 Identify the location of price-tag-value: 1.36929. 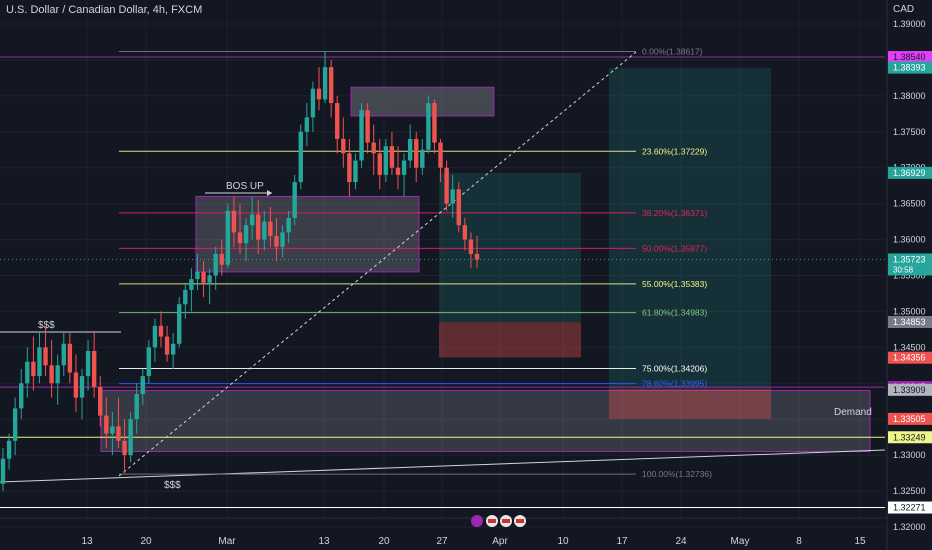
(909, 173).